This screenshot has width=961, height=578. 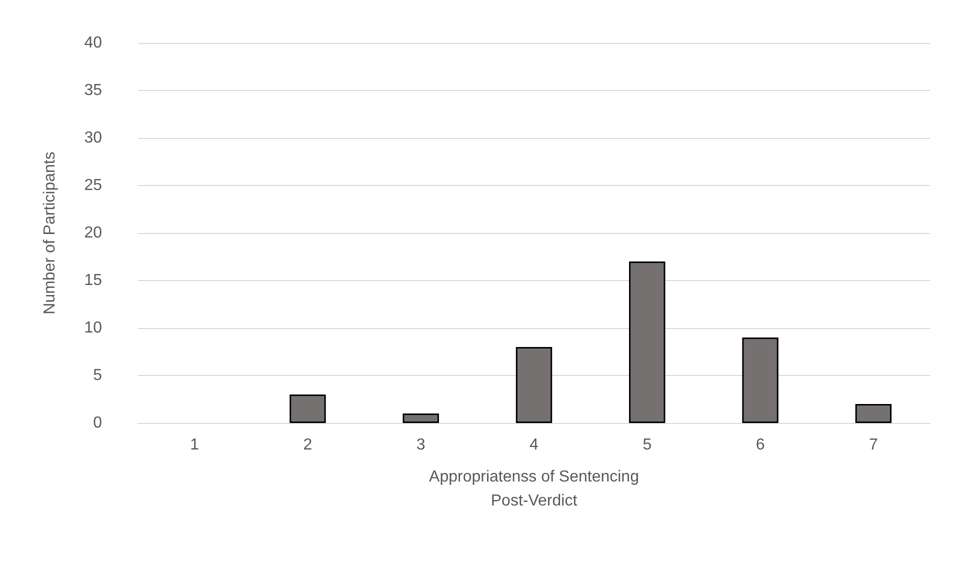 What do you see at coordinates (760, 445) in the screenshot?
I see `x-tick-label: 6` at bounding box center [760, 445].